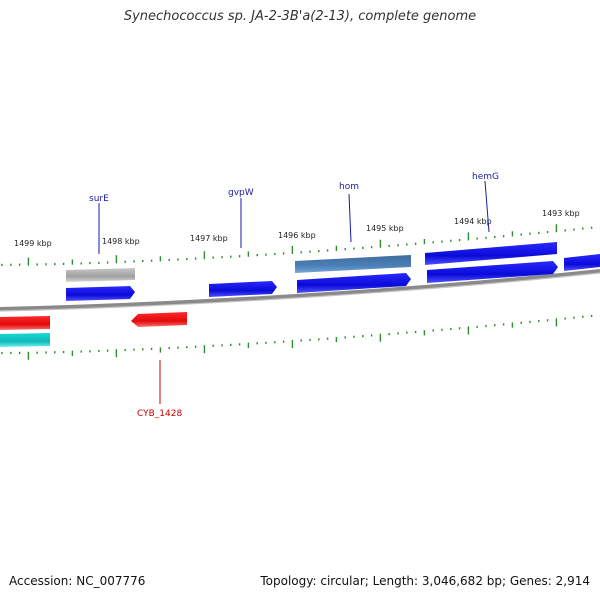 This screenshot has height=600, width=600. I want to click on gene-hom, so click(353, 264).